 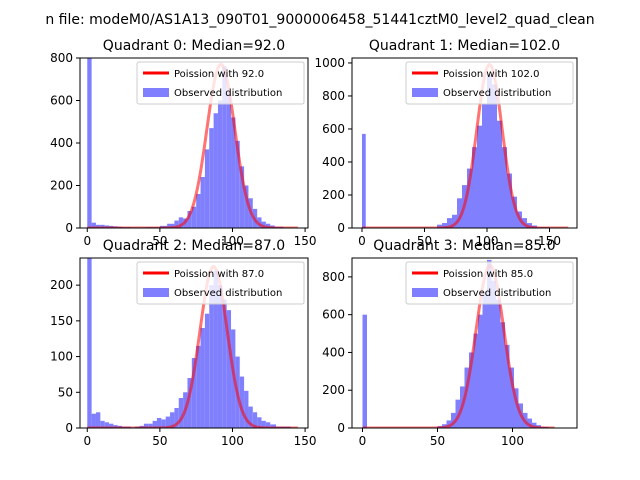 What do you see at coordinates (464, 143) in the screenshot?
I see `axes-frame` at bounding box center [464, 143].